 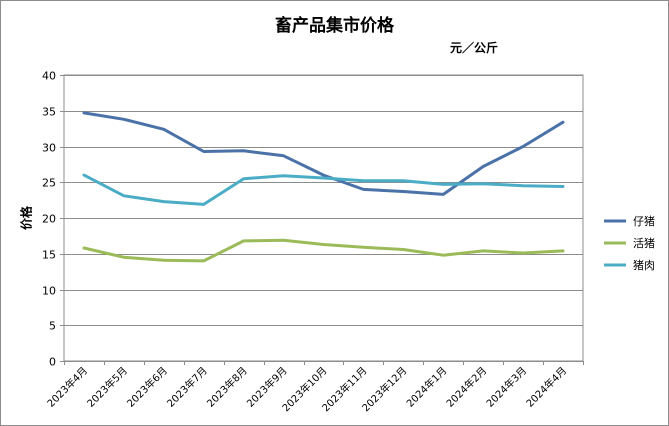 What do you see at coordinates (323, 153) in the screenshot?
I see `series-line-仔猪` at bounding box center [323, 153].